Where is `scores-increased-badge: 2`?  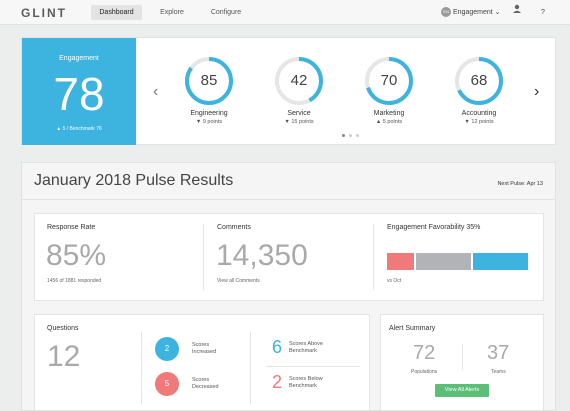 scores-increased-badge: 2 is located at coordinates (167, 349).